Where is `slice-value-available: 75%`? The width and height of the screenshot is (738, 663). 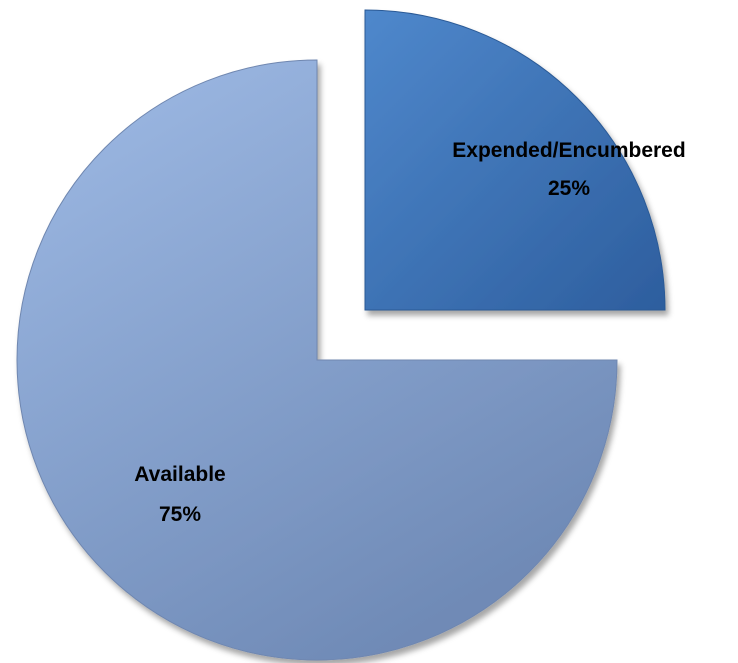
slice-value-available: 75% is located at coordinates (180, 514).